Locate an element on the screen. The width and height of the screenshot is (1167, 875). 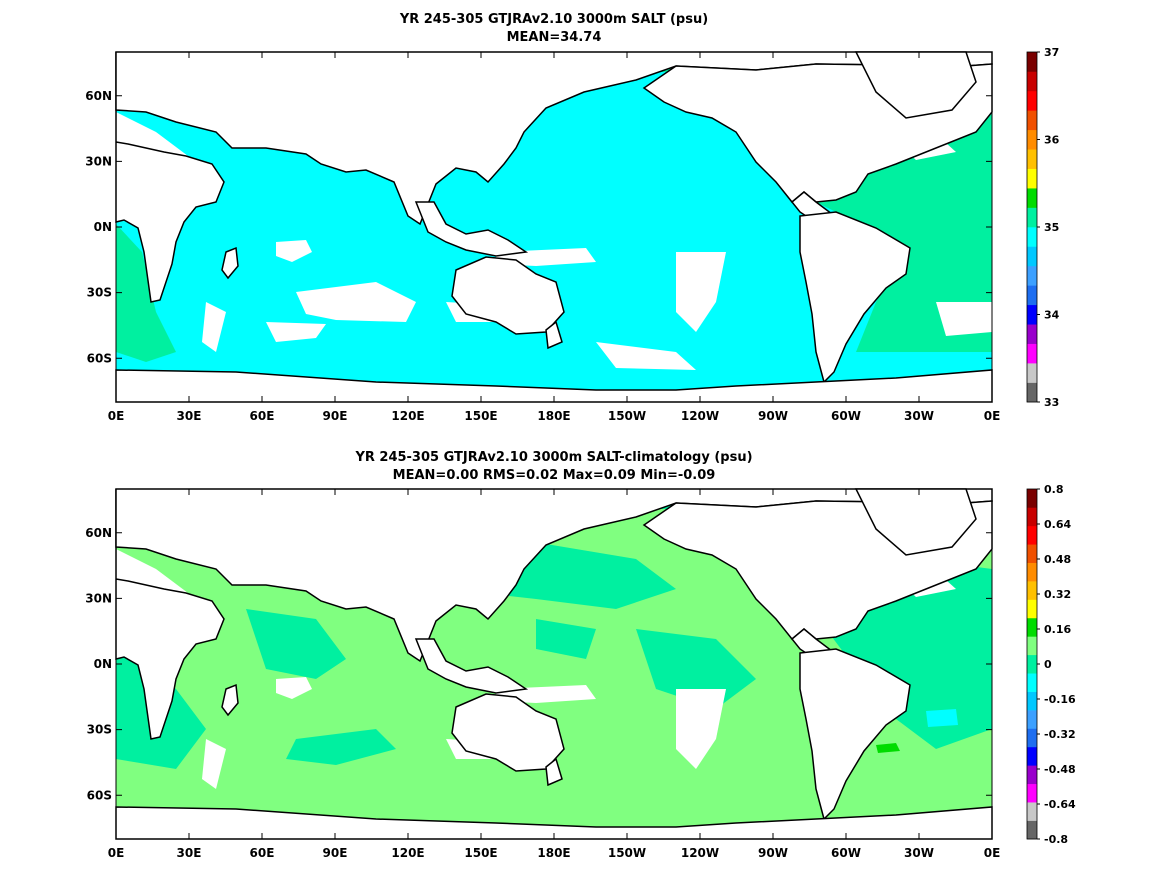
bottom-xtick-label: 90W is located at coordinates (773, 853).